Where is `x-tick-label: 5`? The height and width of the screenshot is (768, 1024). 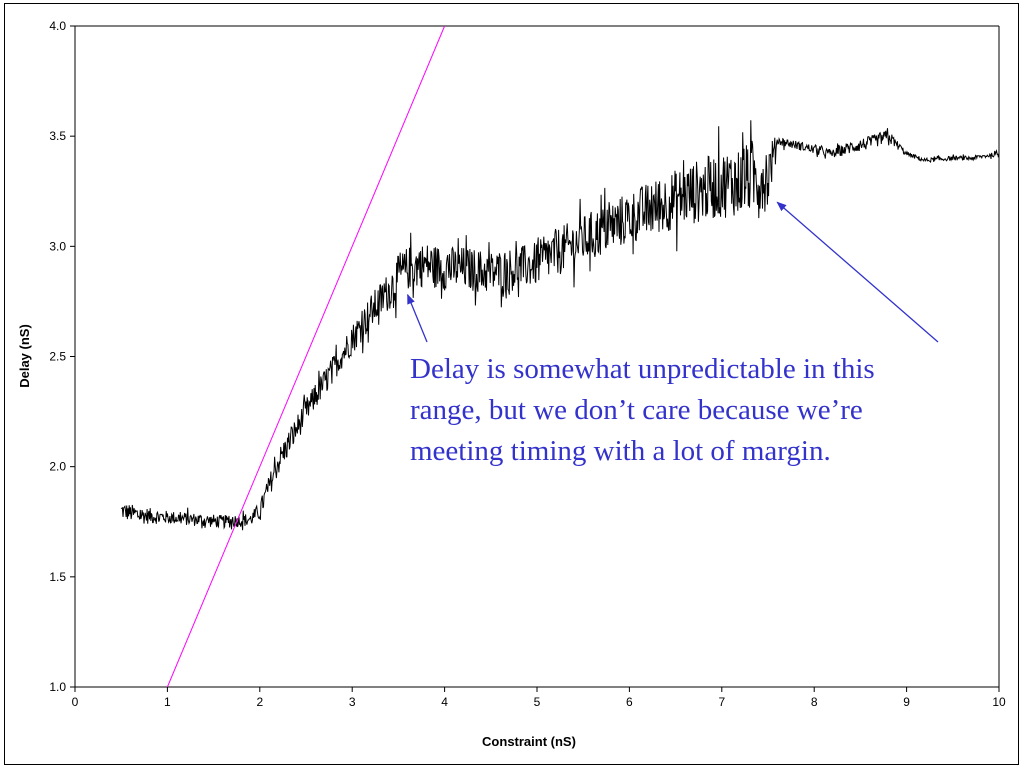
x-tick-label: 5 is located at coordinates (537, 702).